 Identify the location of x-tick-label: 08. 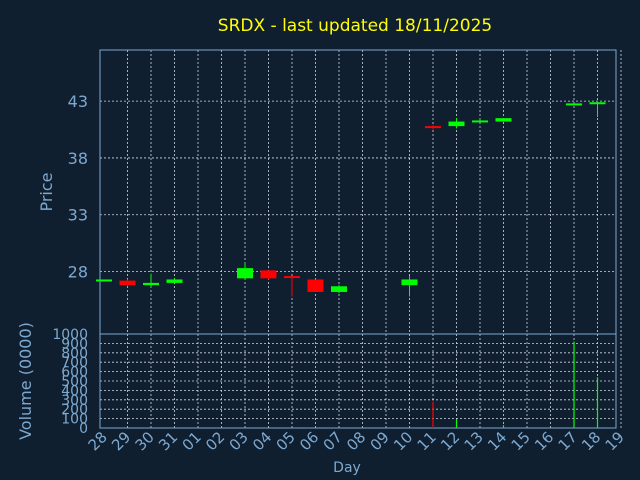
(356, 441).